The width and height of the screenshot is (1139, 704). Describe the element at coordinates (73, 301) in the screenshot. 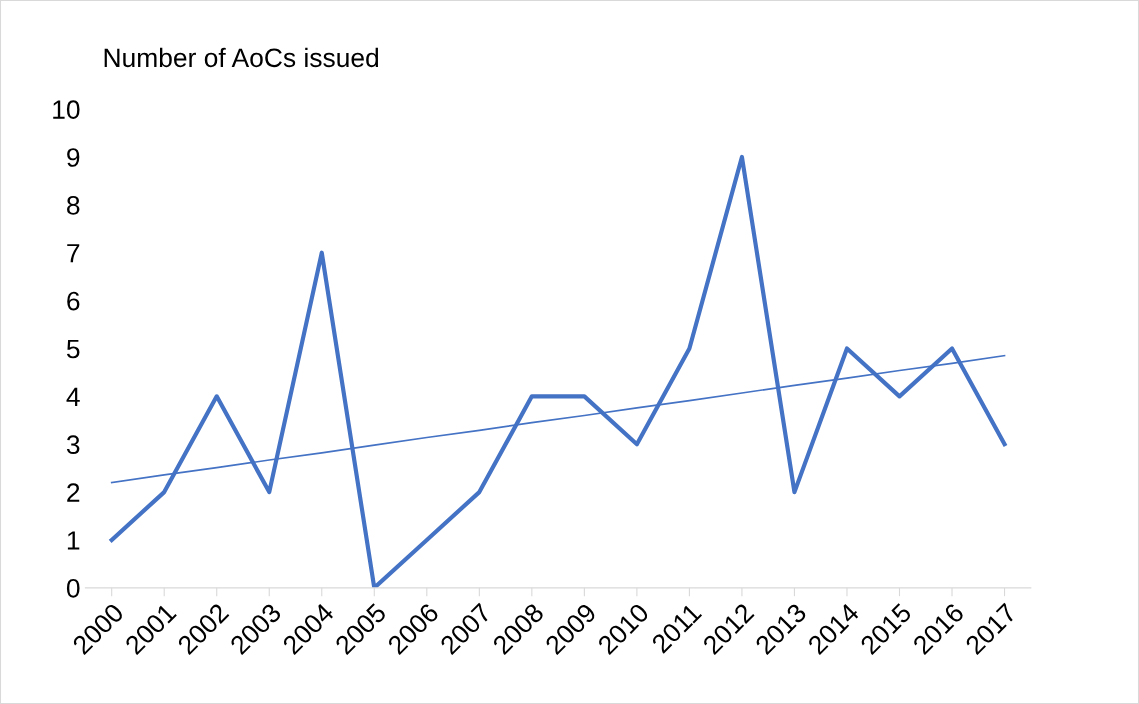

I see `y-tick-label: 6` at that location.